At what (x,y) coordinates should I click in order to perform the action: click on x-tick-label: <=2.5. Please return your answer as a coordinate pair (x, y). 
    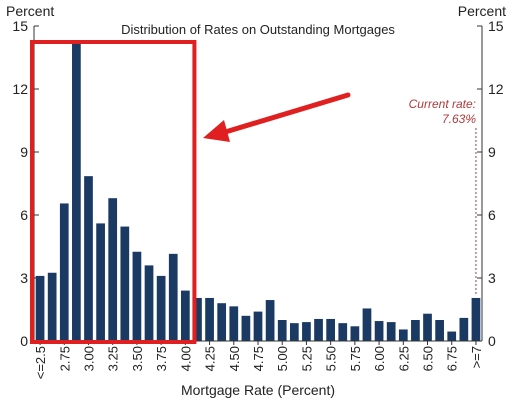
    Looking at the image, I should click on (40, 362).